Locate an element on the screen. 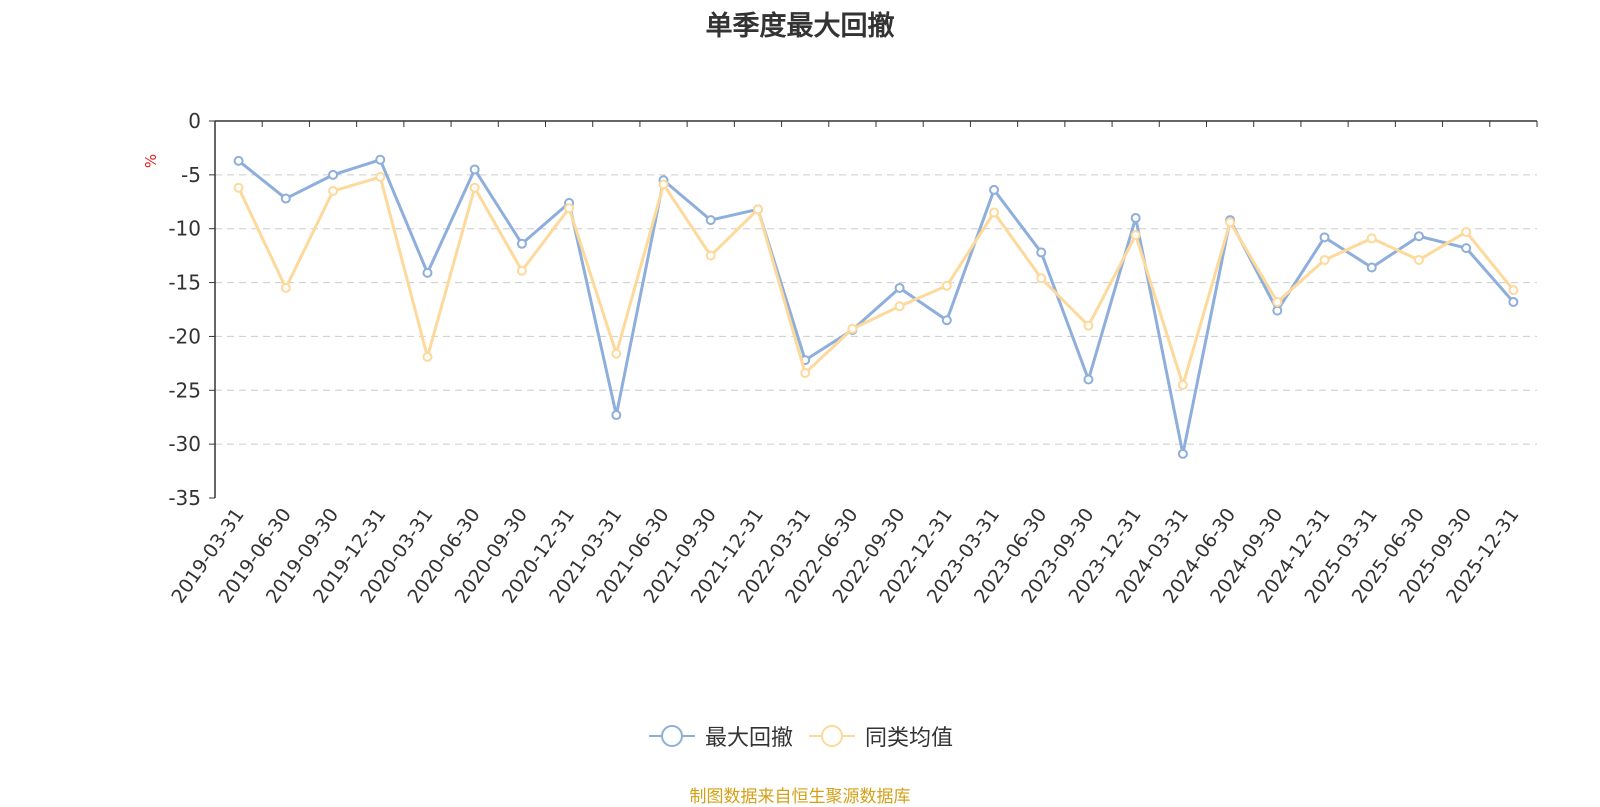 The image size is (1600, 807). y-tick-label: 0 is located at coordinates (194, 121).